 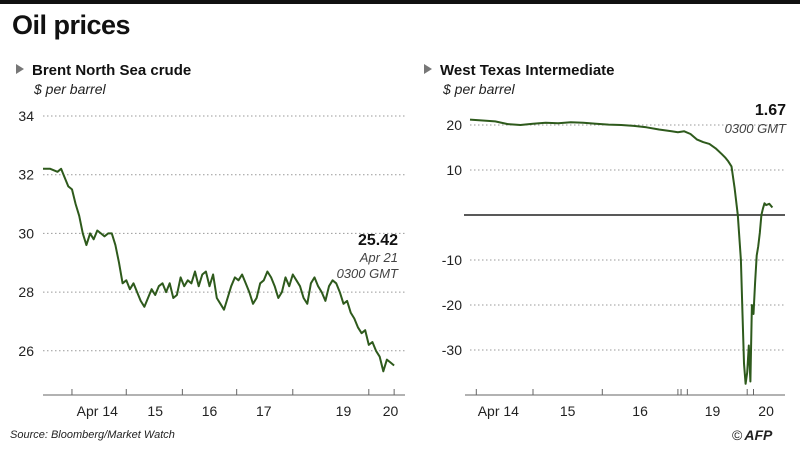 I want to click on brent-x-tick-label: 15, so click(x=155, y=411).